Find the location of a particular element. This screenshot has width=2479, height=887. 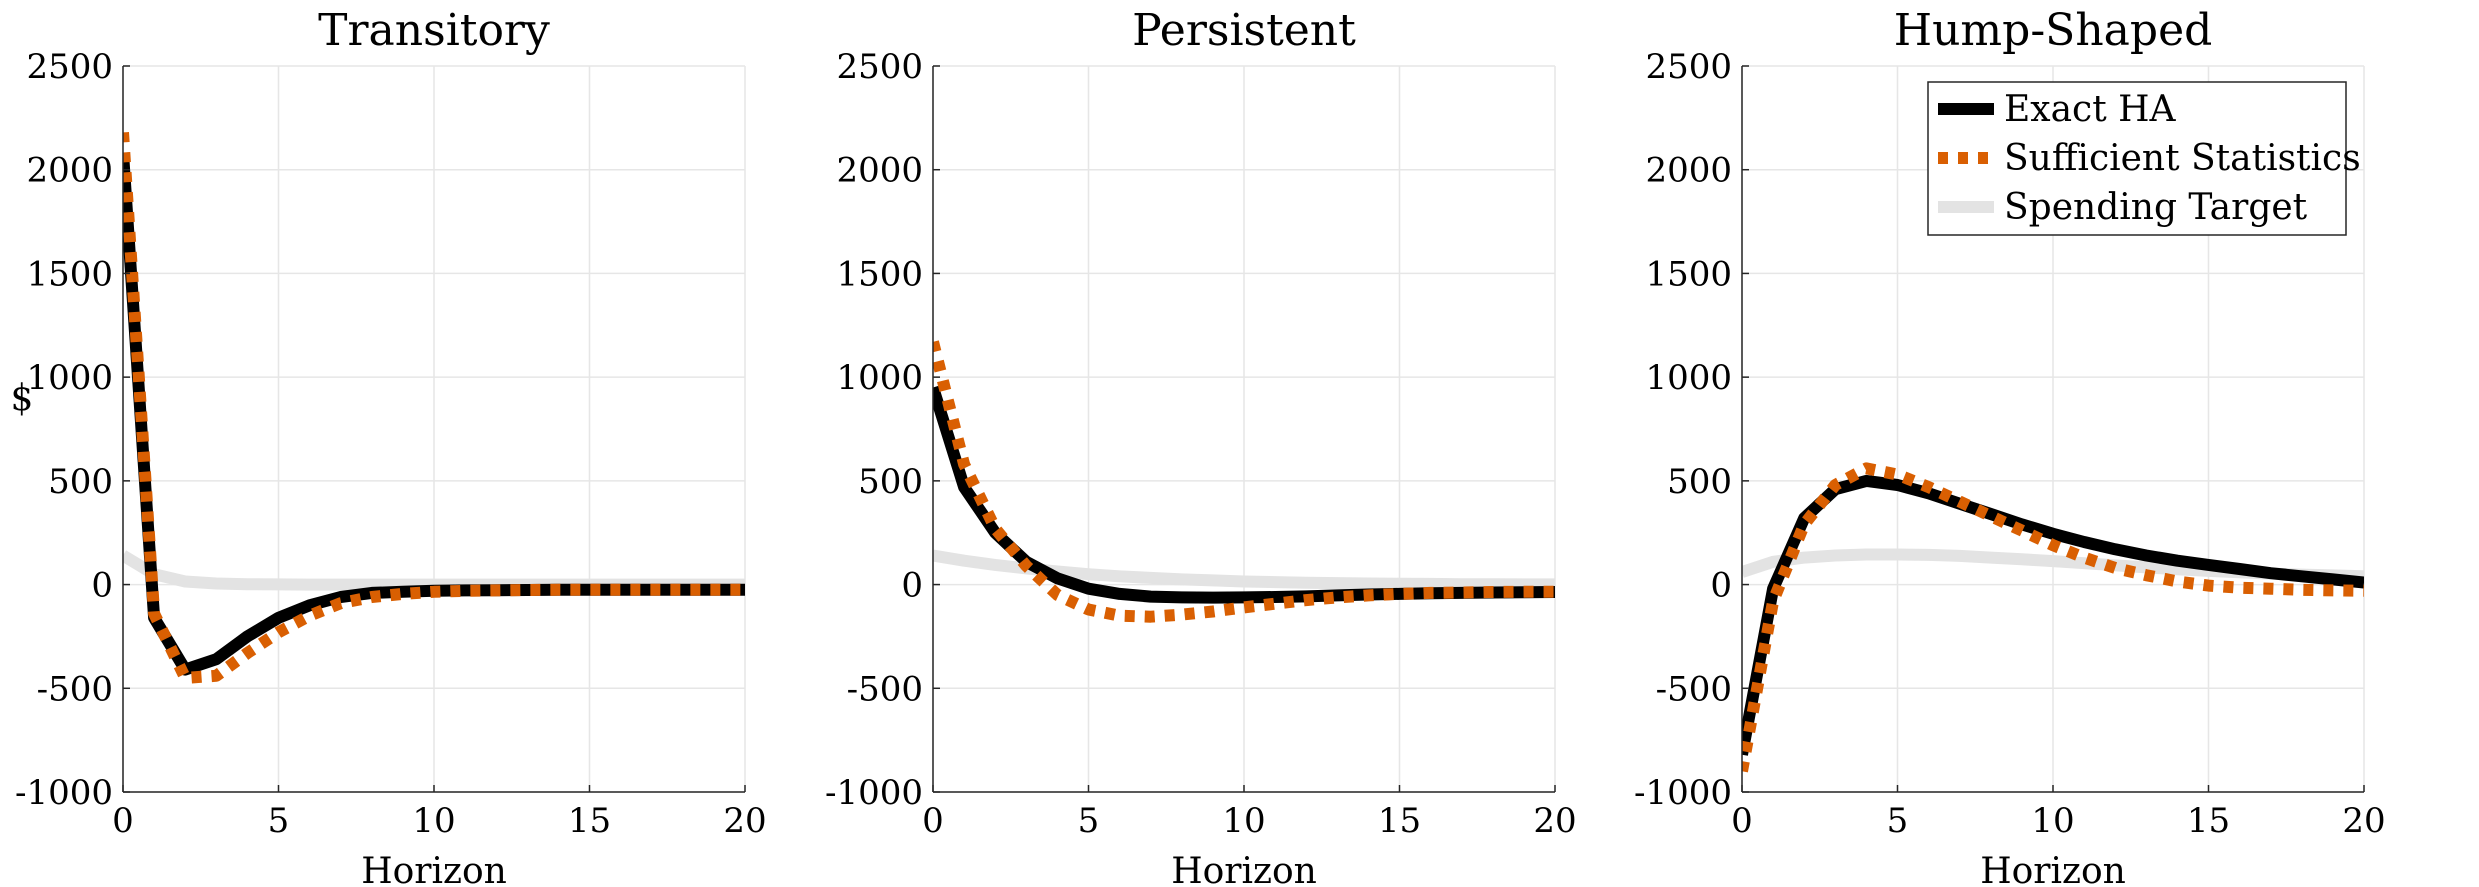

legend-box is located at coordinates (2137, 158).